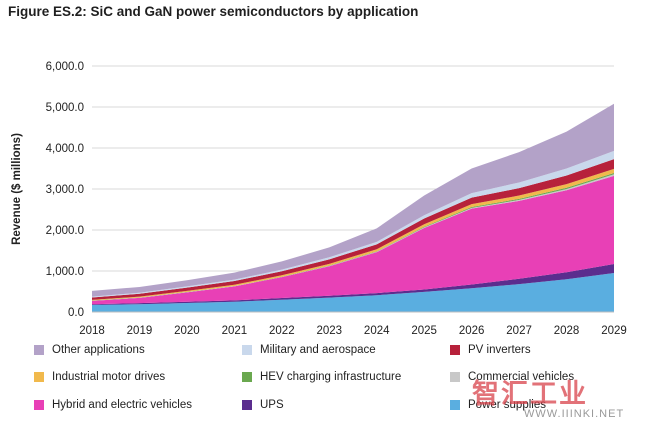 This screenshot has width=662, height=429. Describe the element at coordinates (272, 405) in the screenshot. I see `legend-label: UPS` at that location.